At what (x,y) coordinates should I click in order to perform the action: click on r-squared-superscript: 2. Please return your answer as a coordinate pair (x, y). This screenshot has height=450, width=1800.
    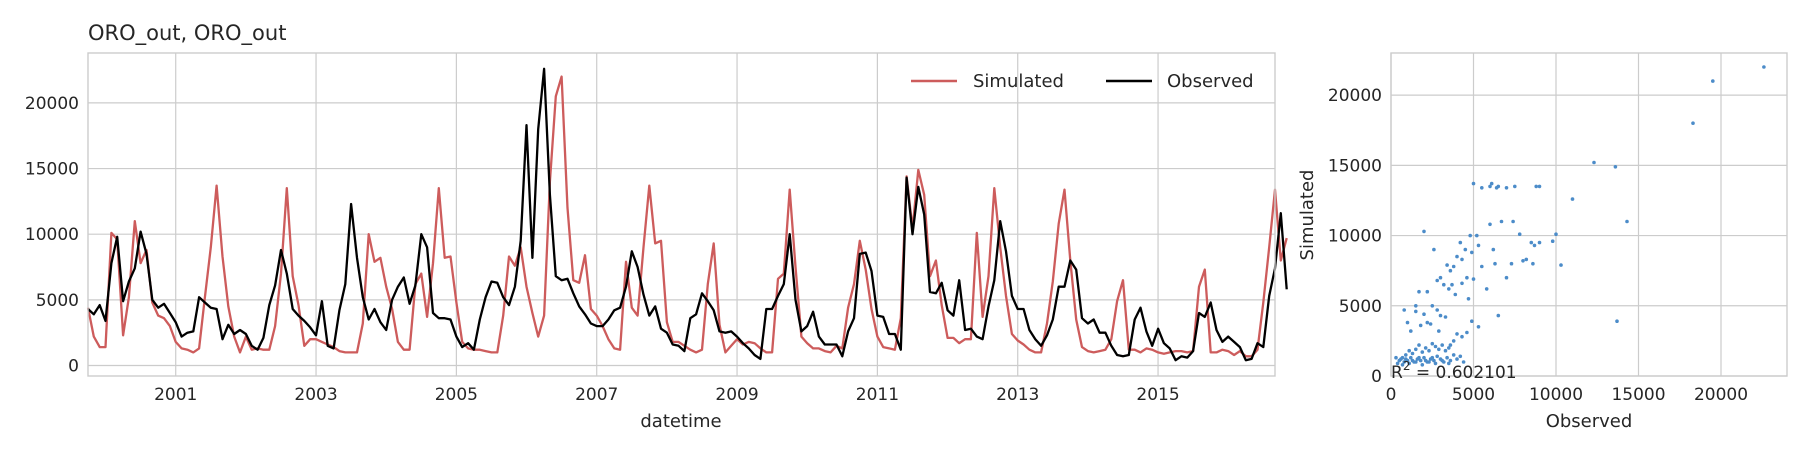
    Looking at the image, I should click on (1407, 366).